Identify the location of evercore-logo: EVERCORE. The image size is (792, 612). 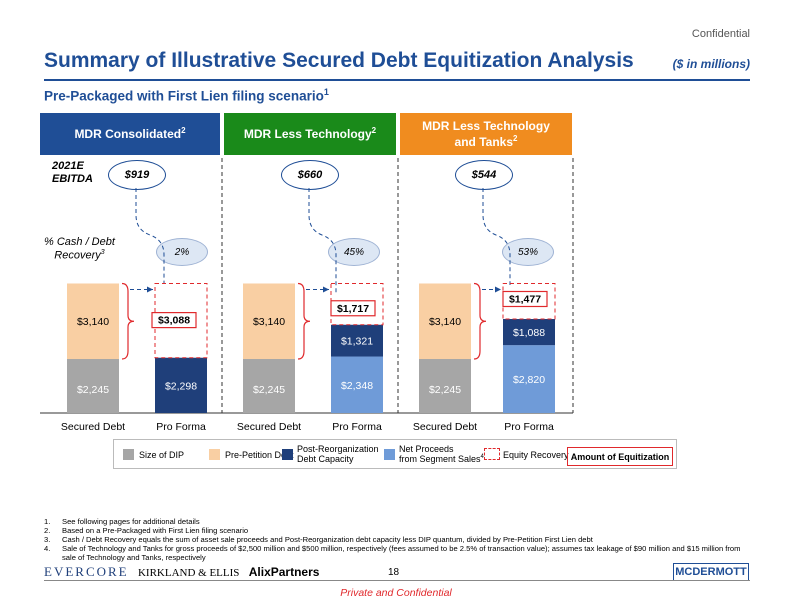
(86, 571).